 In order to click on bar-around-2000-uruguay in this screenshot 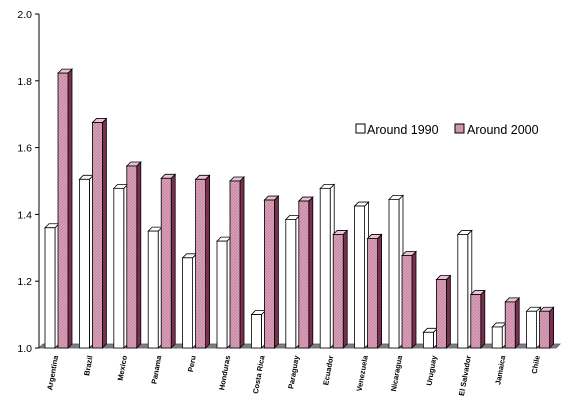, I will do `click(443, 311)`.